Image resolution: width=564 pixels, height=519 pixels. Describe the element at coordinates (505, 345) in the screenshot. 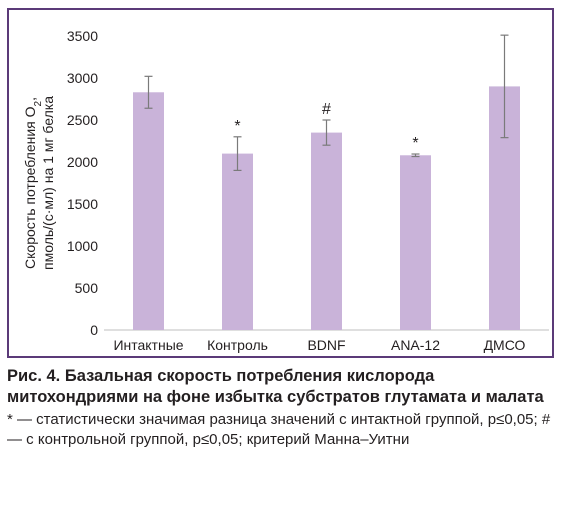

I see `category-label: ДМСО` at that location.